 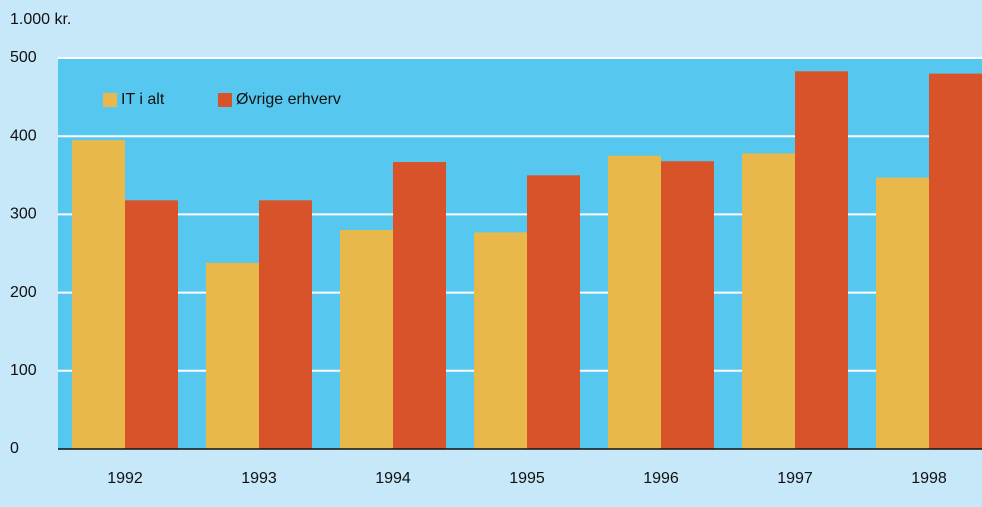 I want to click on legend-label: IT i alt, so click(x=143, y=99).